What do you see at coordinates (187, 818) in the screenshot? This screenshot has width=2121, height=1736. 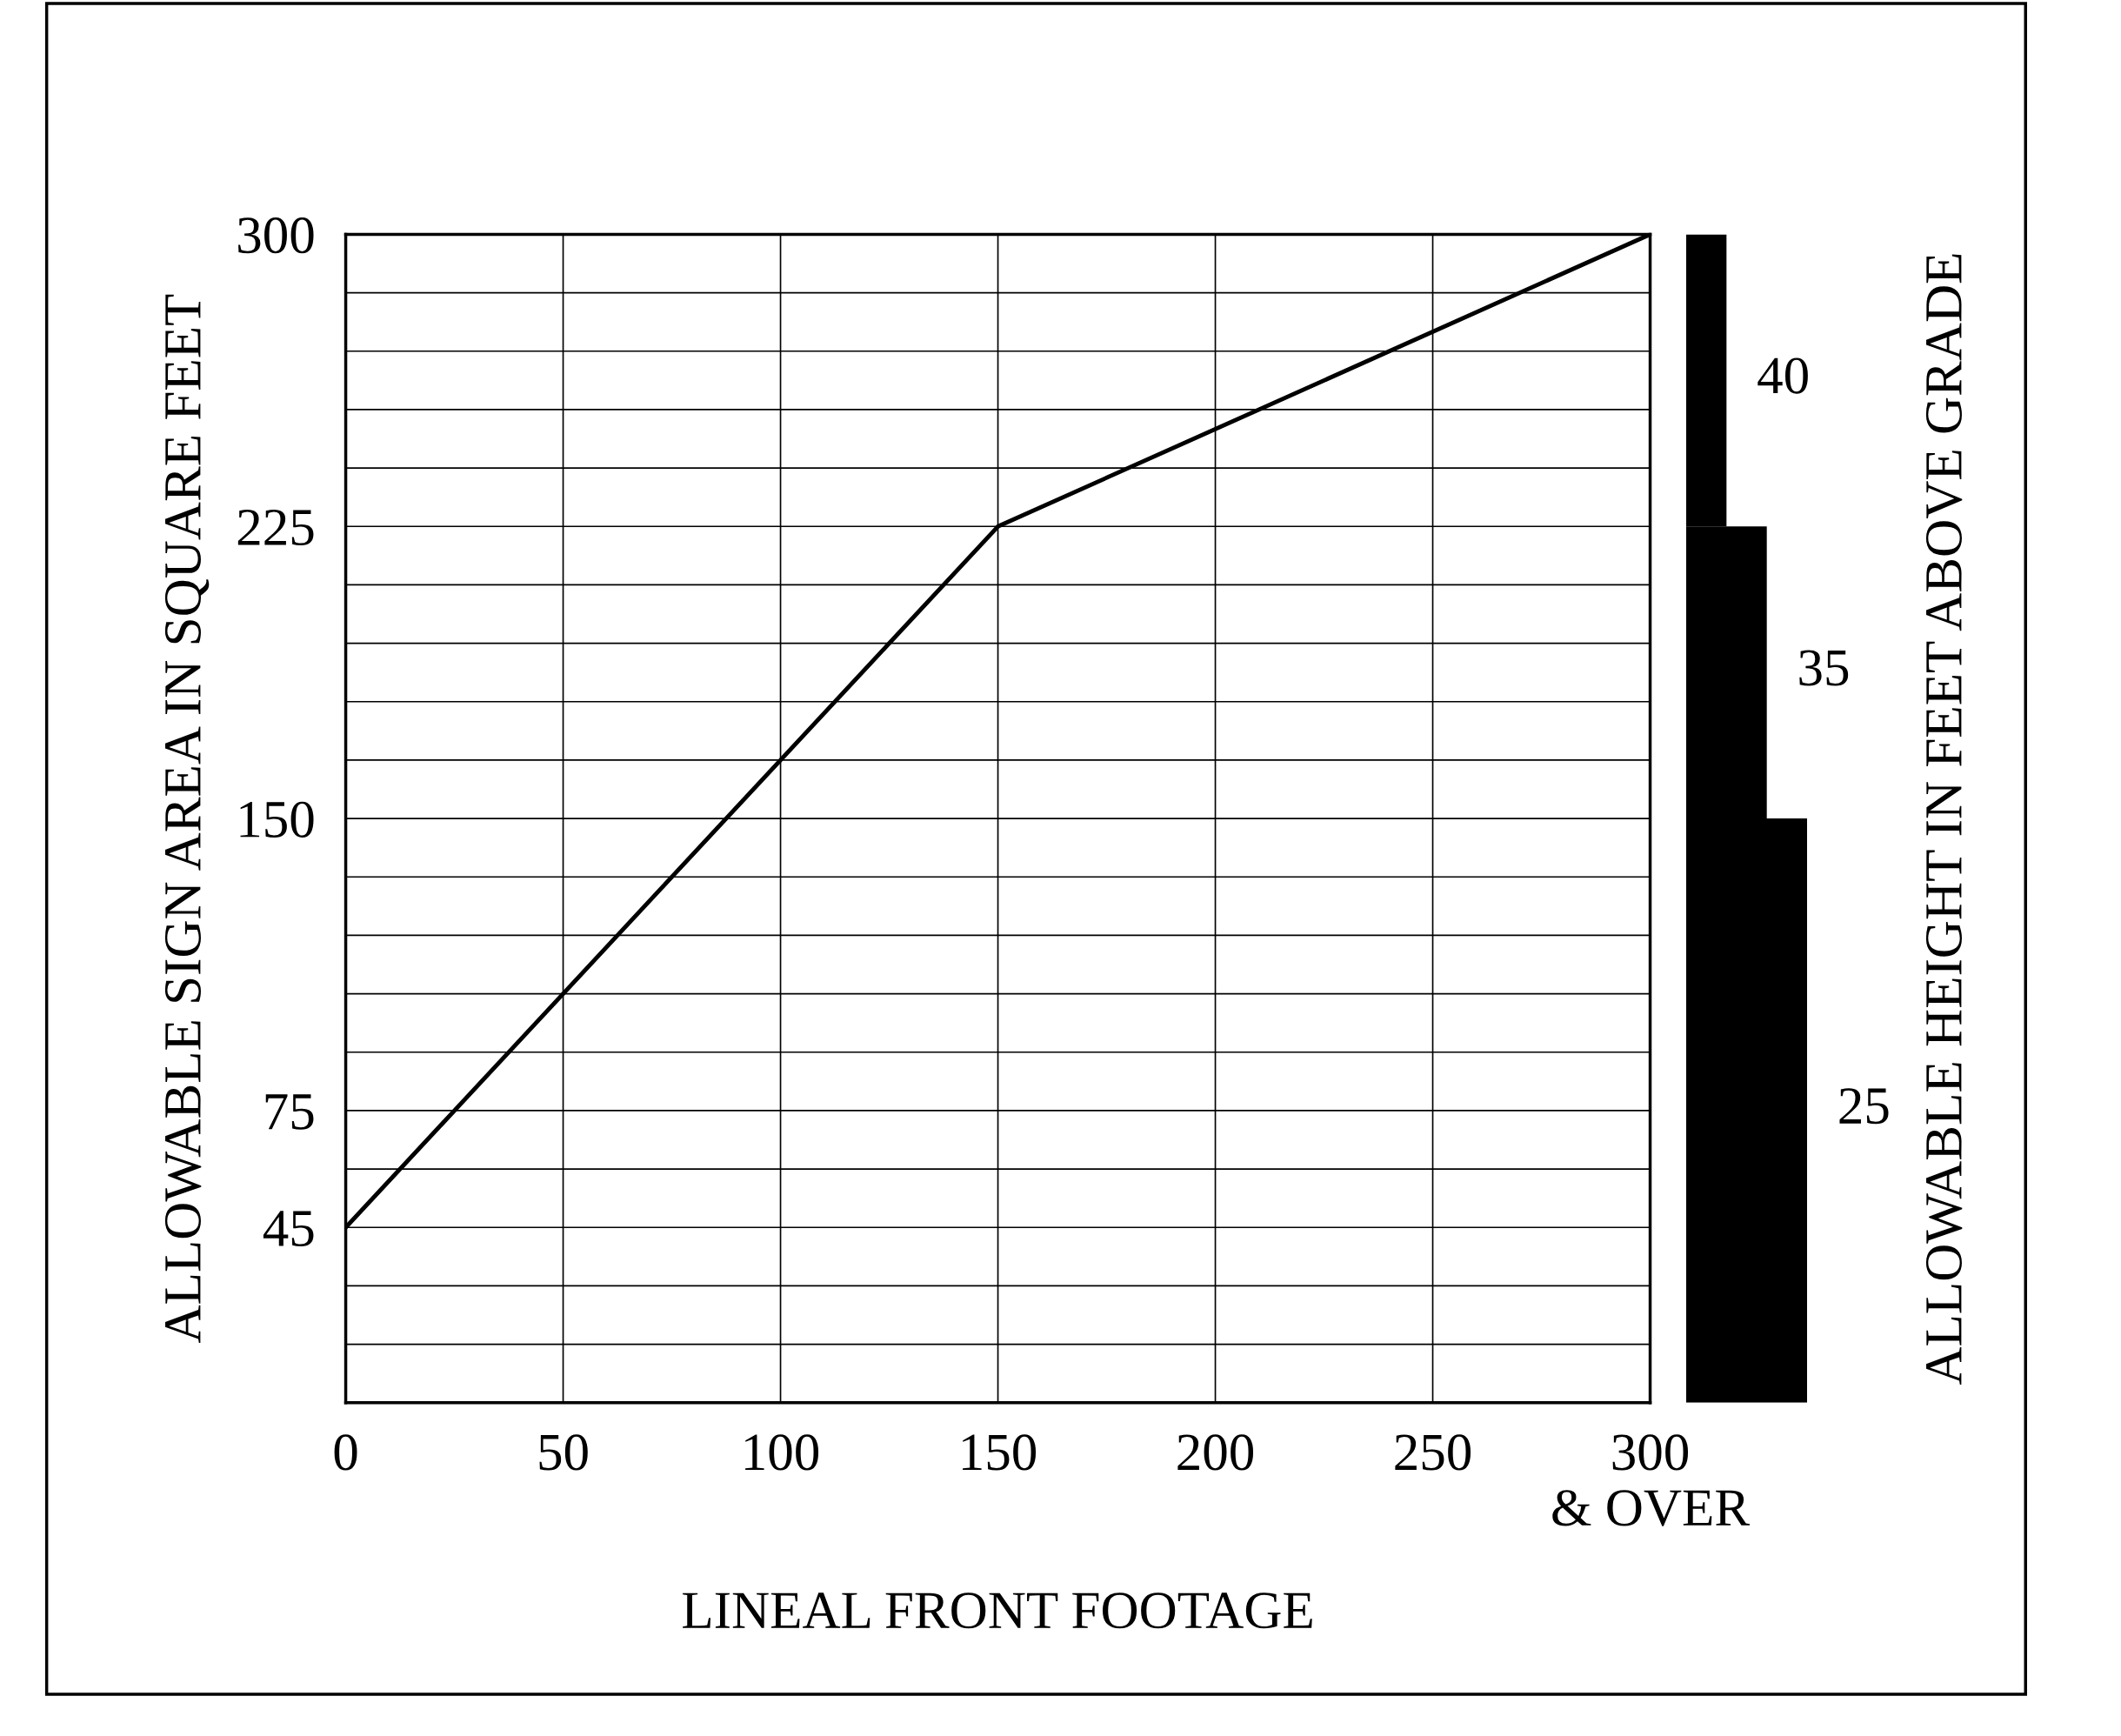 I see `y-axis-title: ALLOWABLE SIGN AREA IN SQUARE FEET` at bounding box center [187, 818].